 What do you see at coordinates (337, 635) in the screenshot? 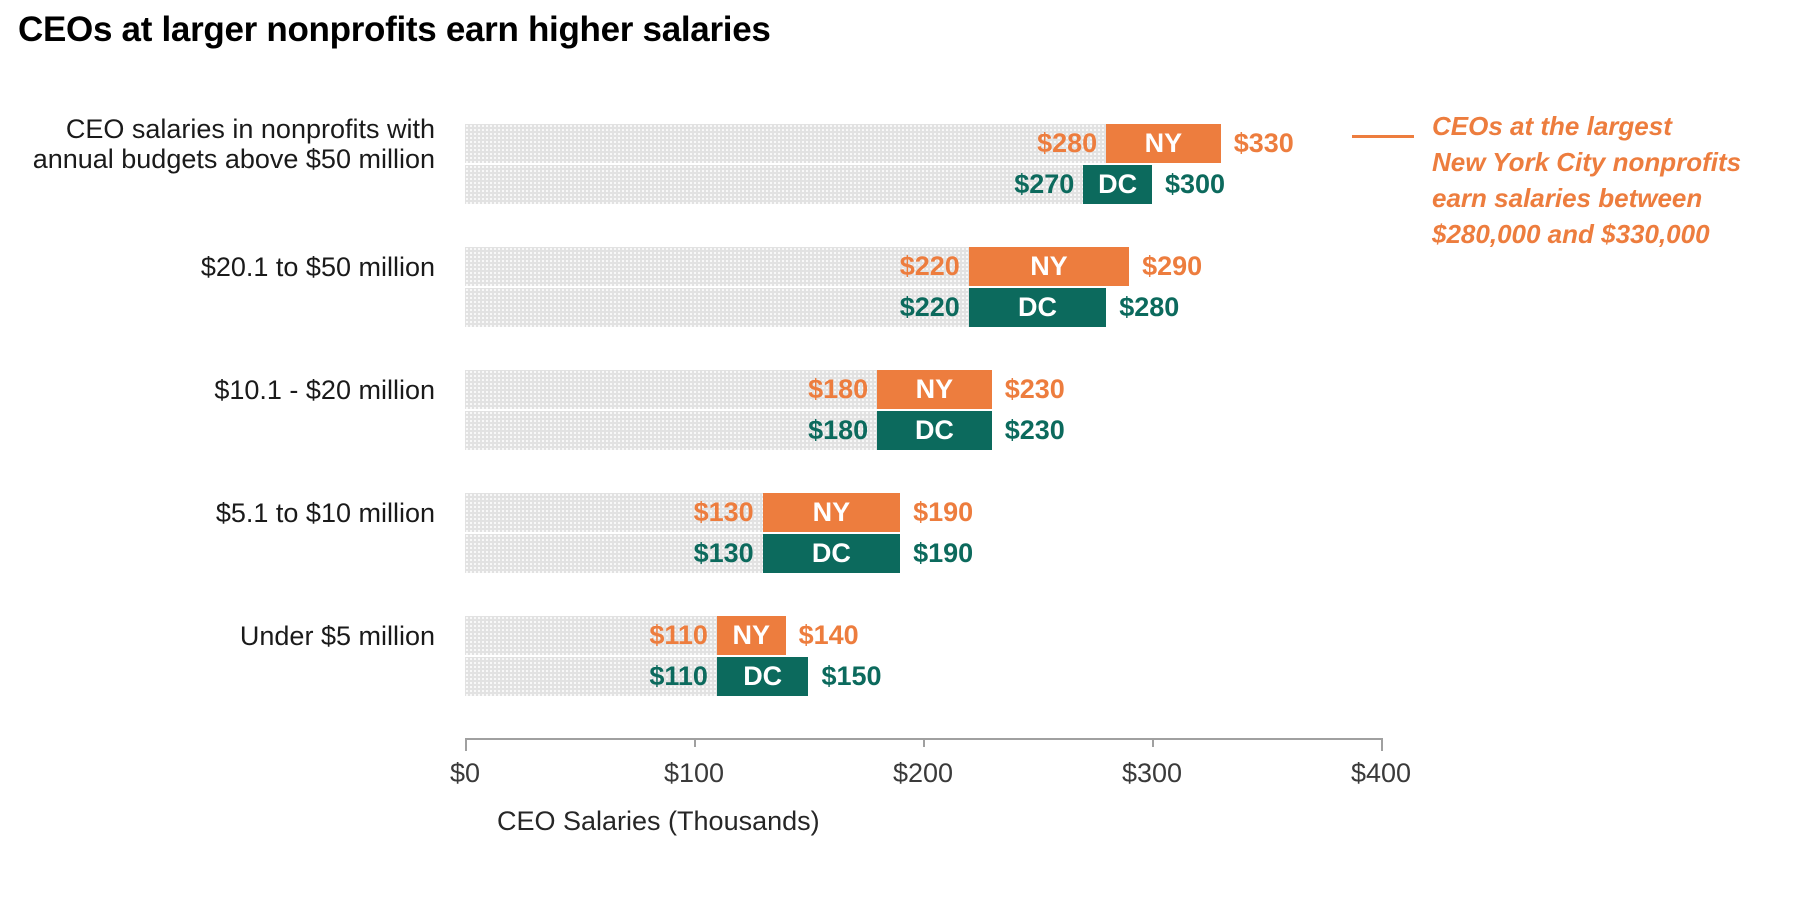
I see `category-label: Under $5 million` at bounding box center [337, 635].